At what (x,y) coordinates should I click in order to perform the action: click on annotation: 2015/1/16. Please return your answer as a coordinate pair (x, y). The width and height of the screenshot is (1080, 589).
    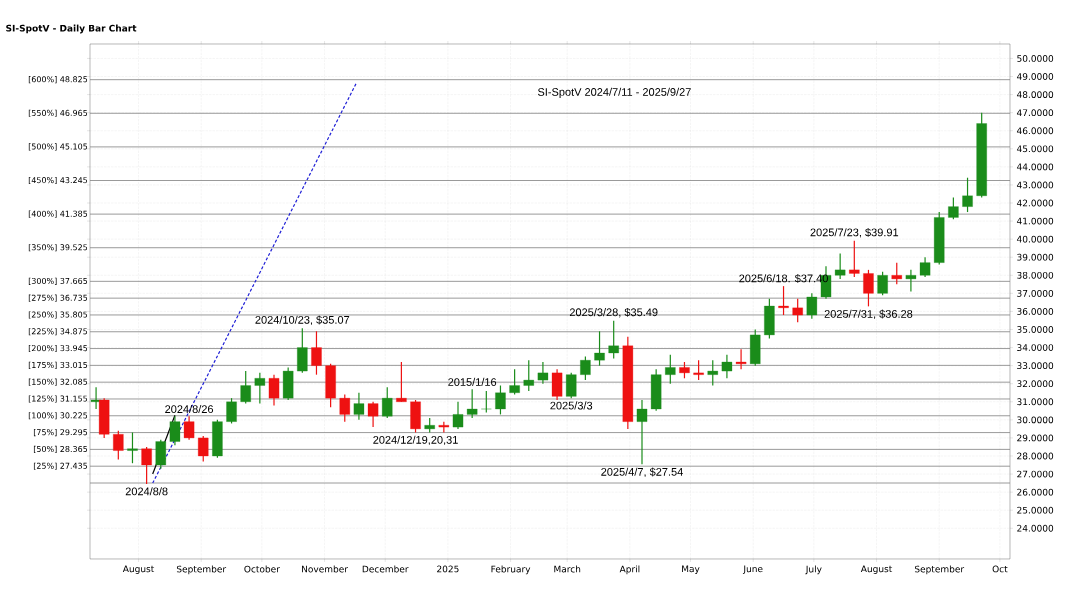
    Looking at the image, I should click on (472, 381).